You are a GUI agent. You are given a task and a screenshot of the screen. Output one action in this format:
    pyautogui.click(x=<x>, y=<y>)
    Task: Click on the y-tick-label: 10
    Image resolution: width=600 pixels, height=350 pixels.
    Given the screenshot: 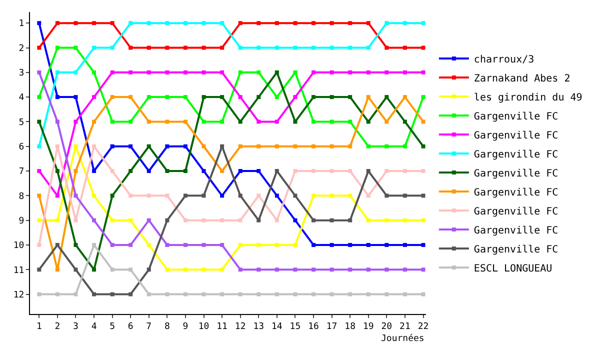 What is the action you would take?
    pyautogui.click(x=18, y=246)
    